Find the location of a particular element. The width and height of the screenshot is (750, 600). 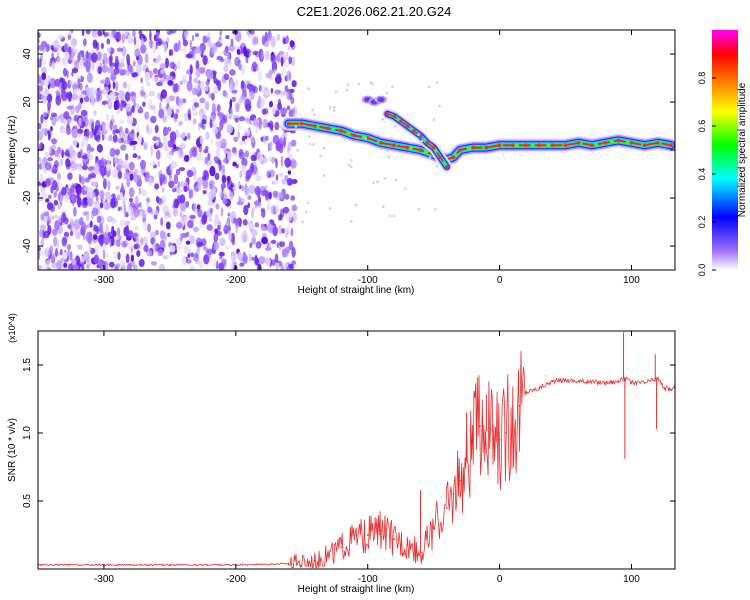

x-tick-label: 0 is located at coordinates (500, 280).